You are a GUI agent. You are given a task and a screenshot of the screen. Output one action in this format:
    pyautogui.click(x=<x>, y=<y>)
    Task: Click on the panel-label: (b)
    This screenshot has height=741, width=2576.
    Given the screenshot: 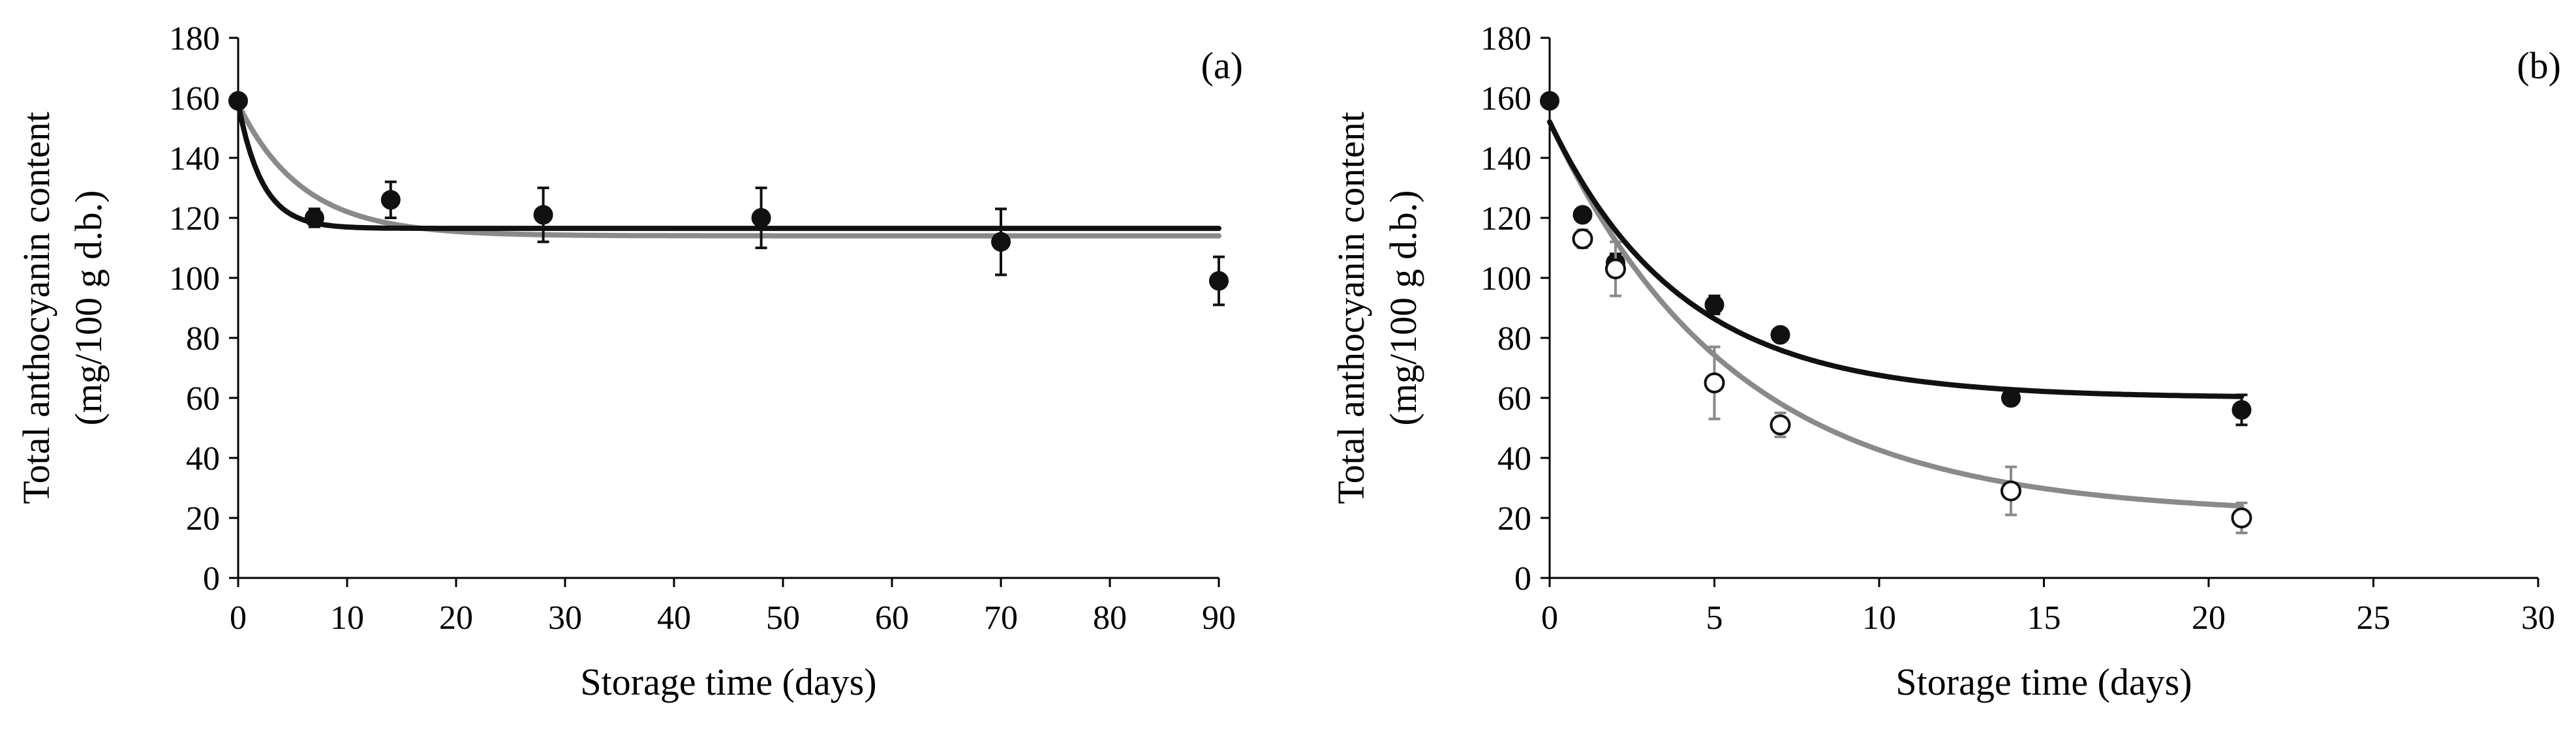 What is the action you would take?
    pyautogui.click(x=2539, y=66)
    